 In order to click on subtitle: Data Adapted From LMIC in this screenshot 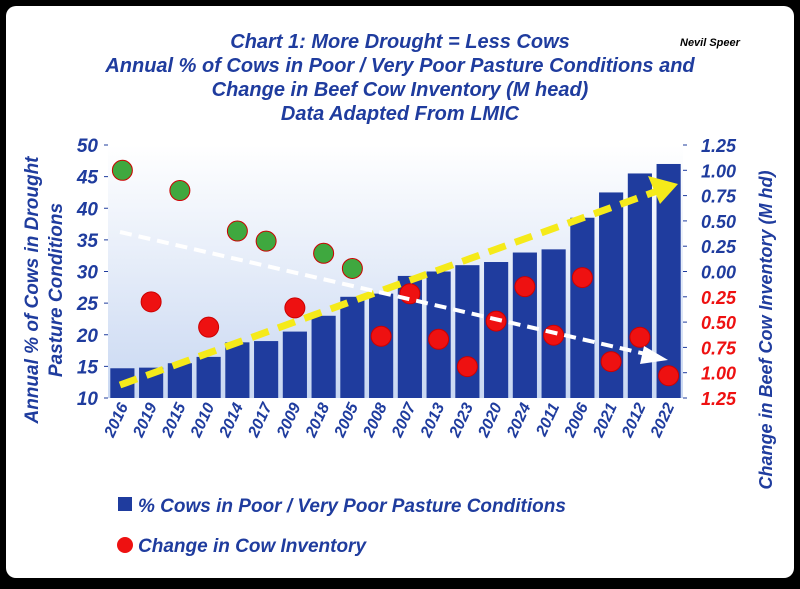, I will do `click(400, 114)`.